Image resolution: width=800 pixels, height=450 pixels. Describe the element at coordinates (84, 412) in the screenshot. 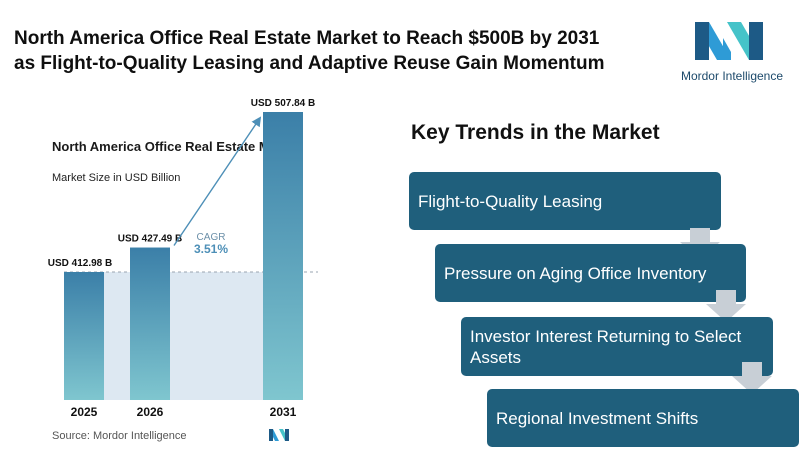

I see `category-label-2025: 2025` at that location.